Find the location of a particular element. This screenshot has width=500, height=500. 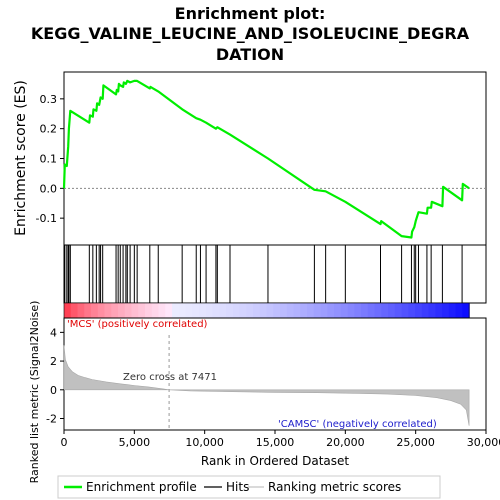

positive-correlation-label: 'MCS' (positively correlated) is located at coordinates (137, 324).